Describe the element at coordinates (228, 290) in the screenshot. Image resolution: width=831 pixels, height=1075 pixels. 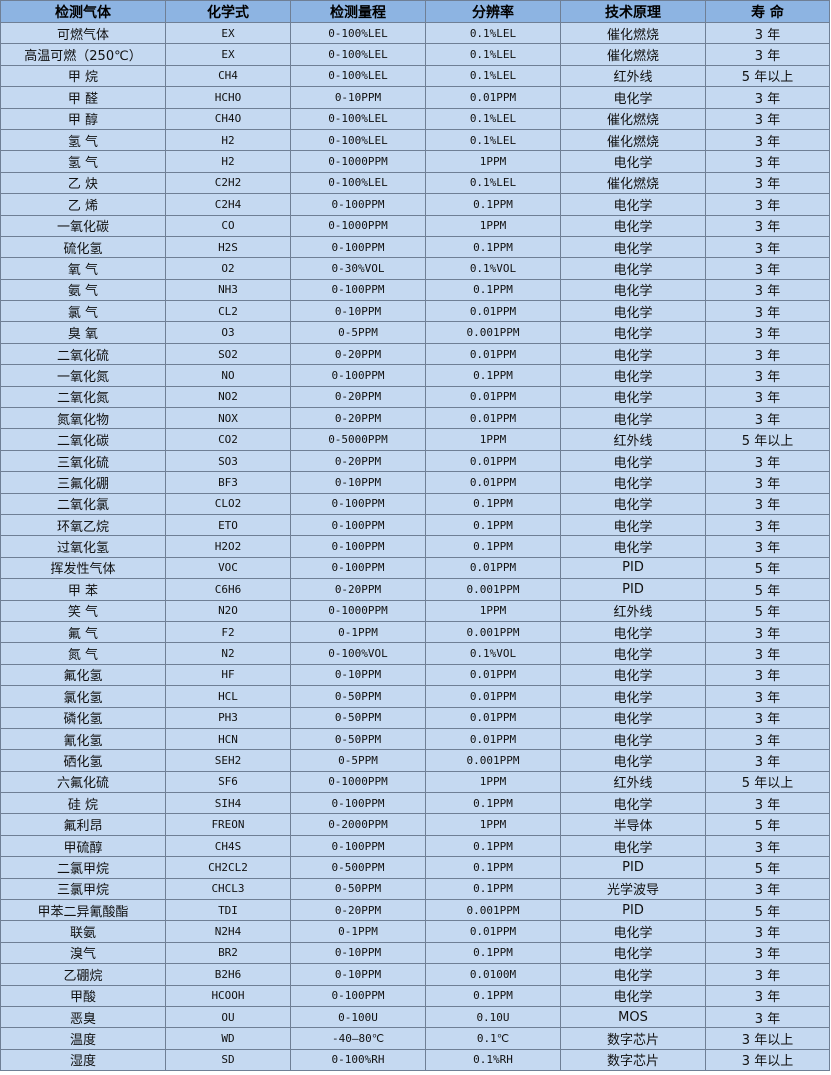
I see `cell-formula: NH3` at that location.